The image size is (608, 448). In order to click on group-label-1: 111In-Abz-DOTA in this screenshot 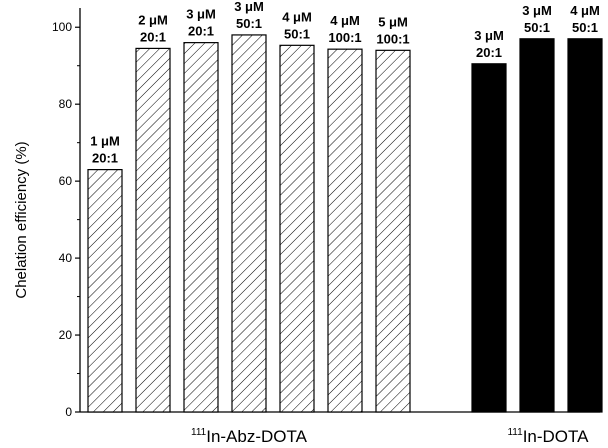, I will do `click(249, 436)`.